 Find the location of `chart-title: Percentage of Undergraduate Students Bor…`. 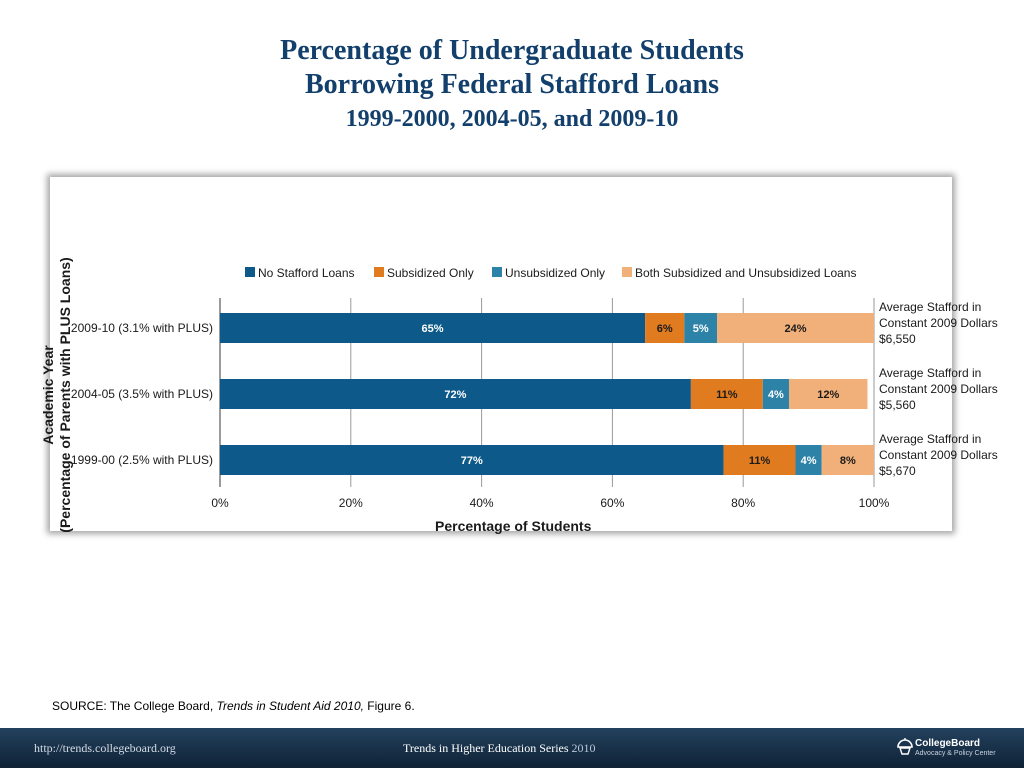

chart-title: Percentage of Undergraduate Students Bor… is located at coordinates (512, 85).